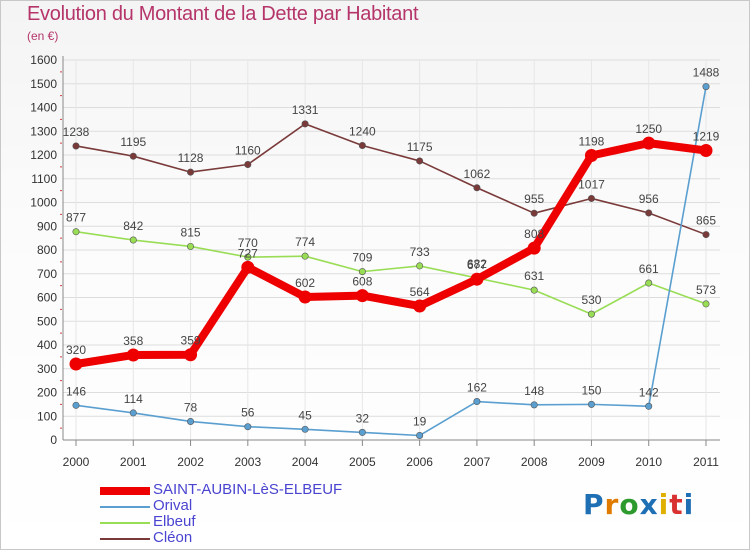 This screenshot has width=750, height=550. Describe the element at coordinates (477, 388) in the screenshot. I see `data-label: 162` at that location.